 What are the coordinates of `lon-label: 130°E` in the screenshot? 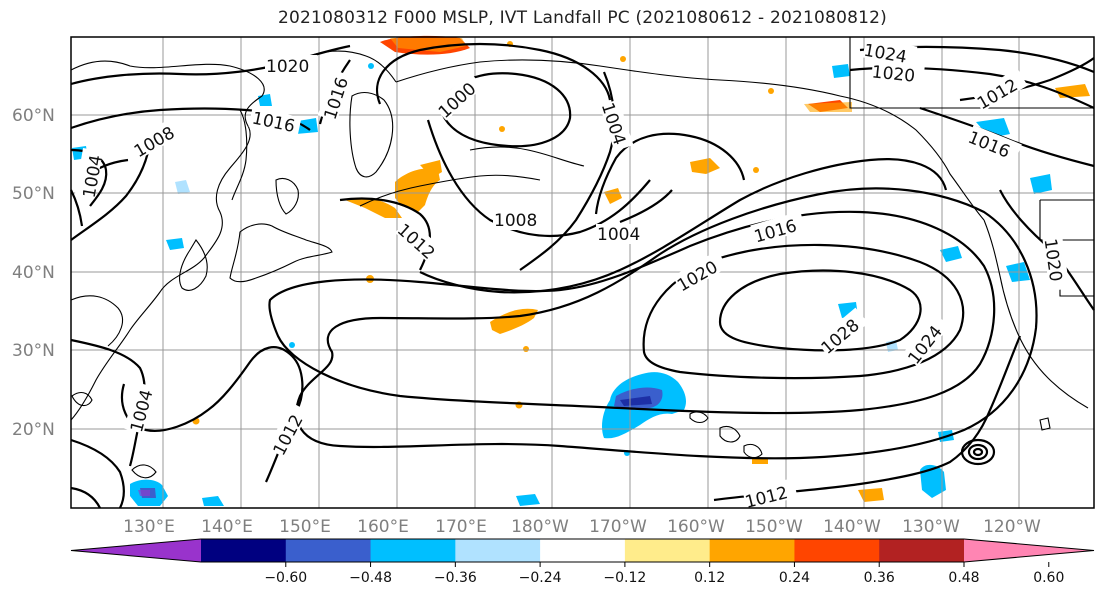 It's located at (149, 527).